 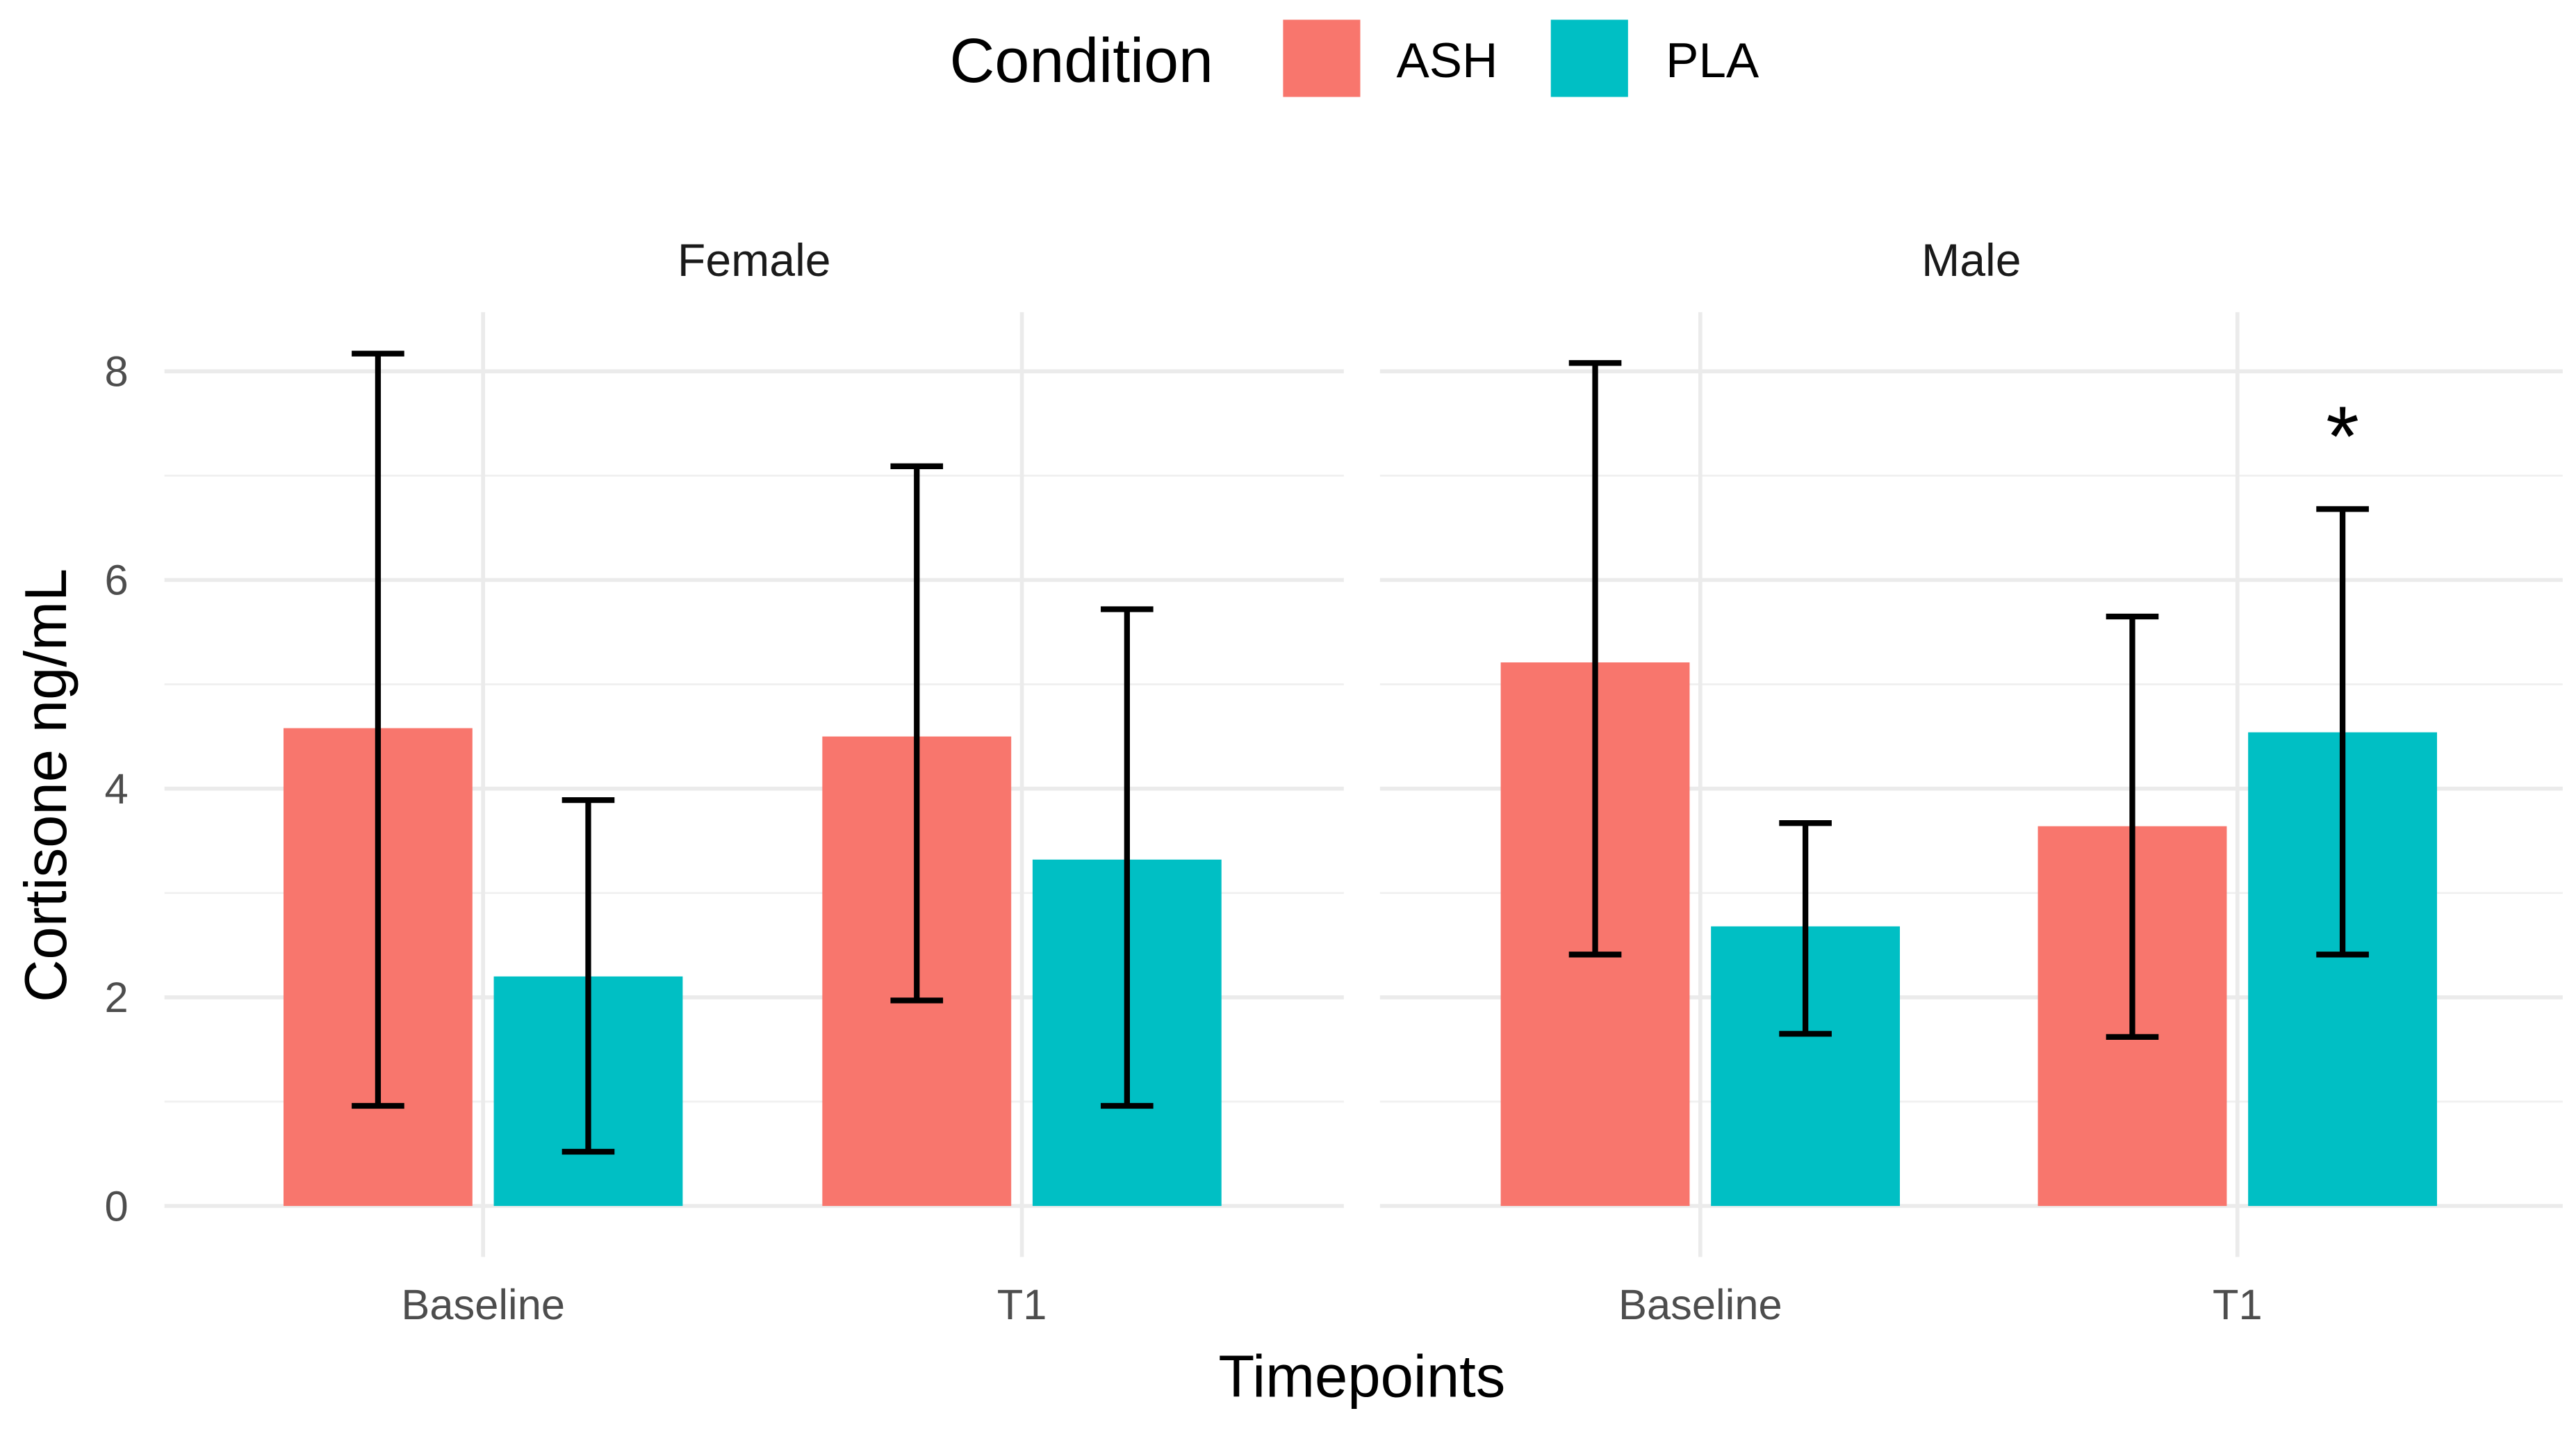 What do you see at coordinates (116, 581) in the screenshot?
I see `y-tick-label: 6` at bounding box center [116, 581].